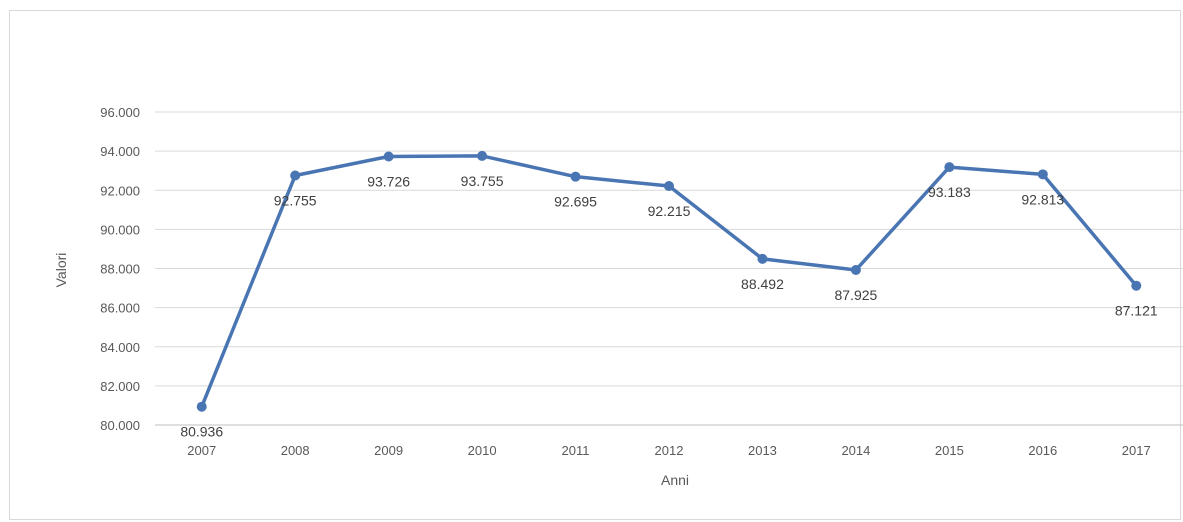  I want to click on y-tick-label: 82.000, so click(120, 386).